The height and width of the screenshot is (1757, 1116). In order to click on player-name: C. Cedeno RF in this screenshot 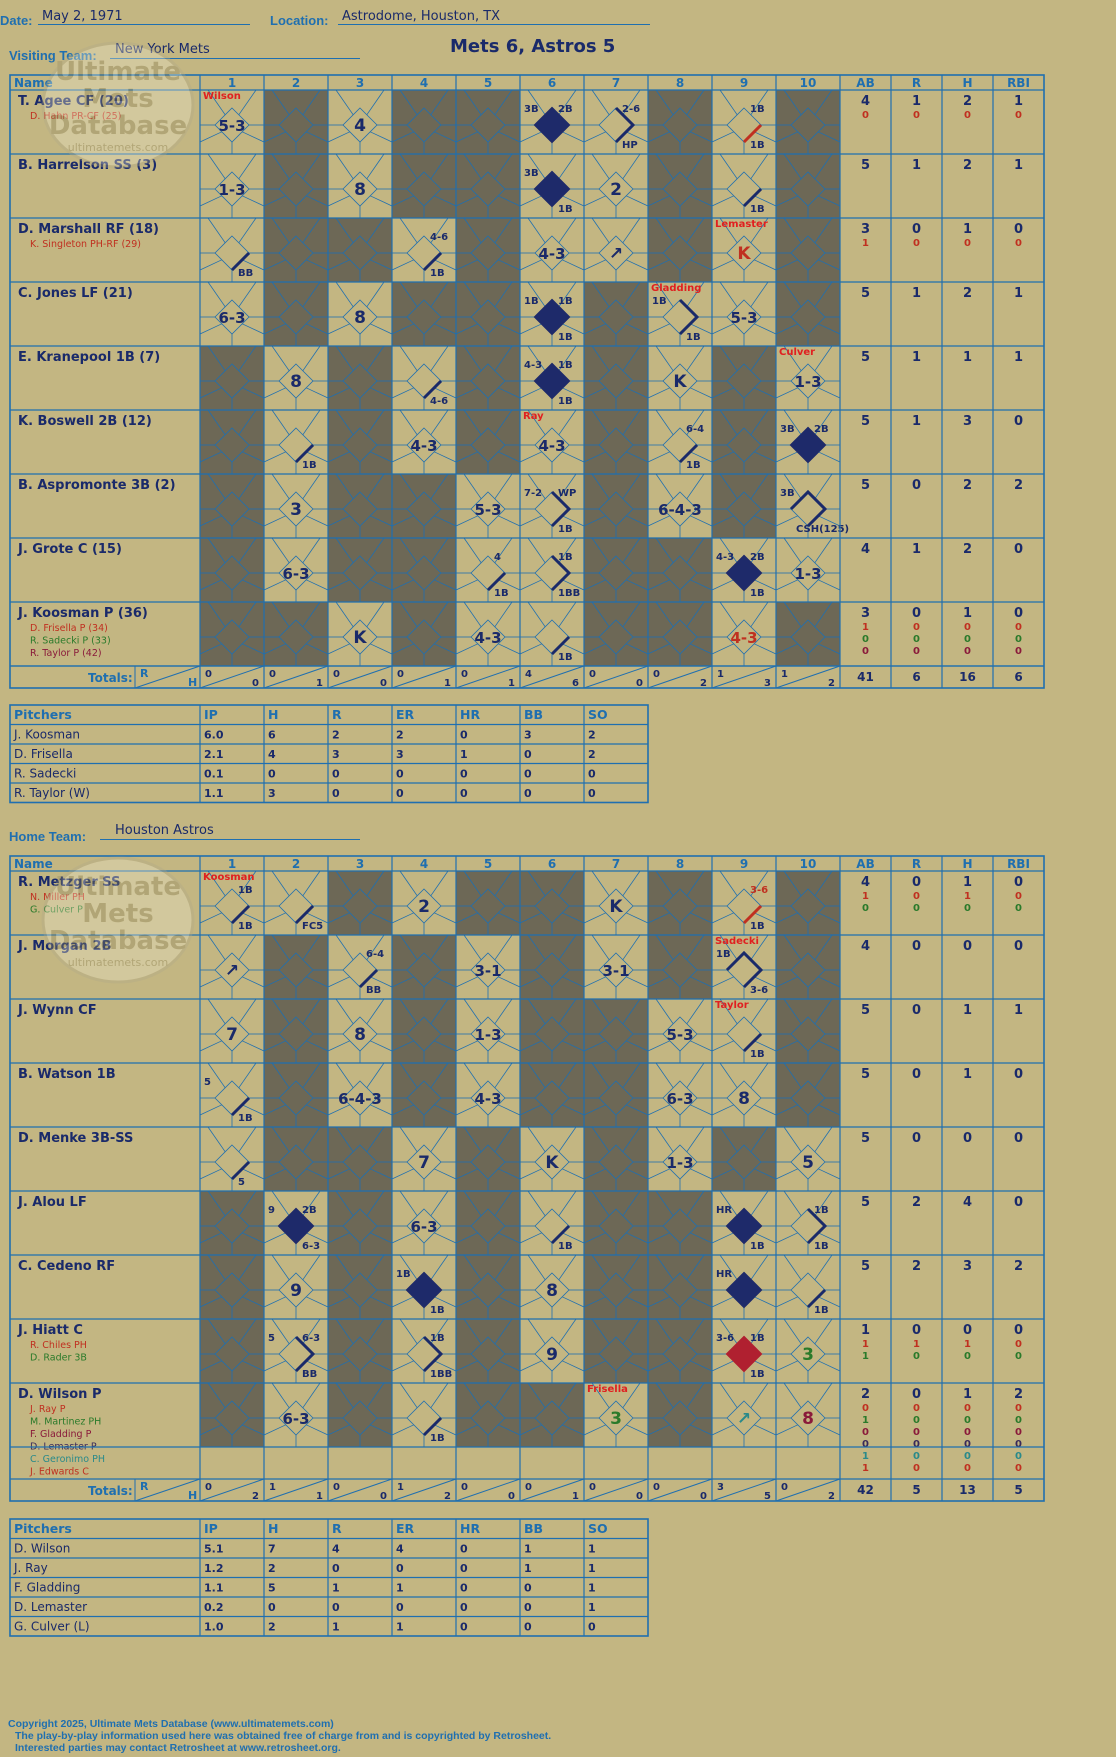, I will do `click(66, 1266)`.